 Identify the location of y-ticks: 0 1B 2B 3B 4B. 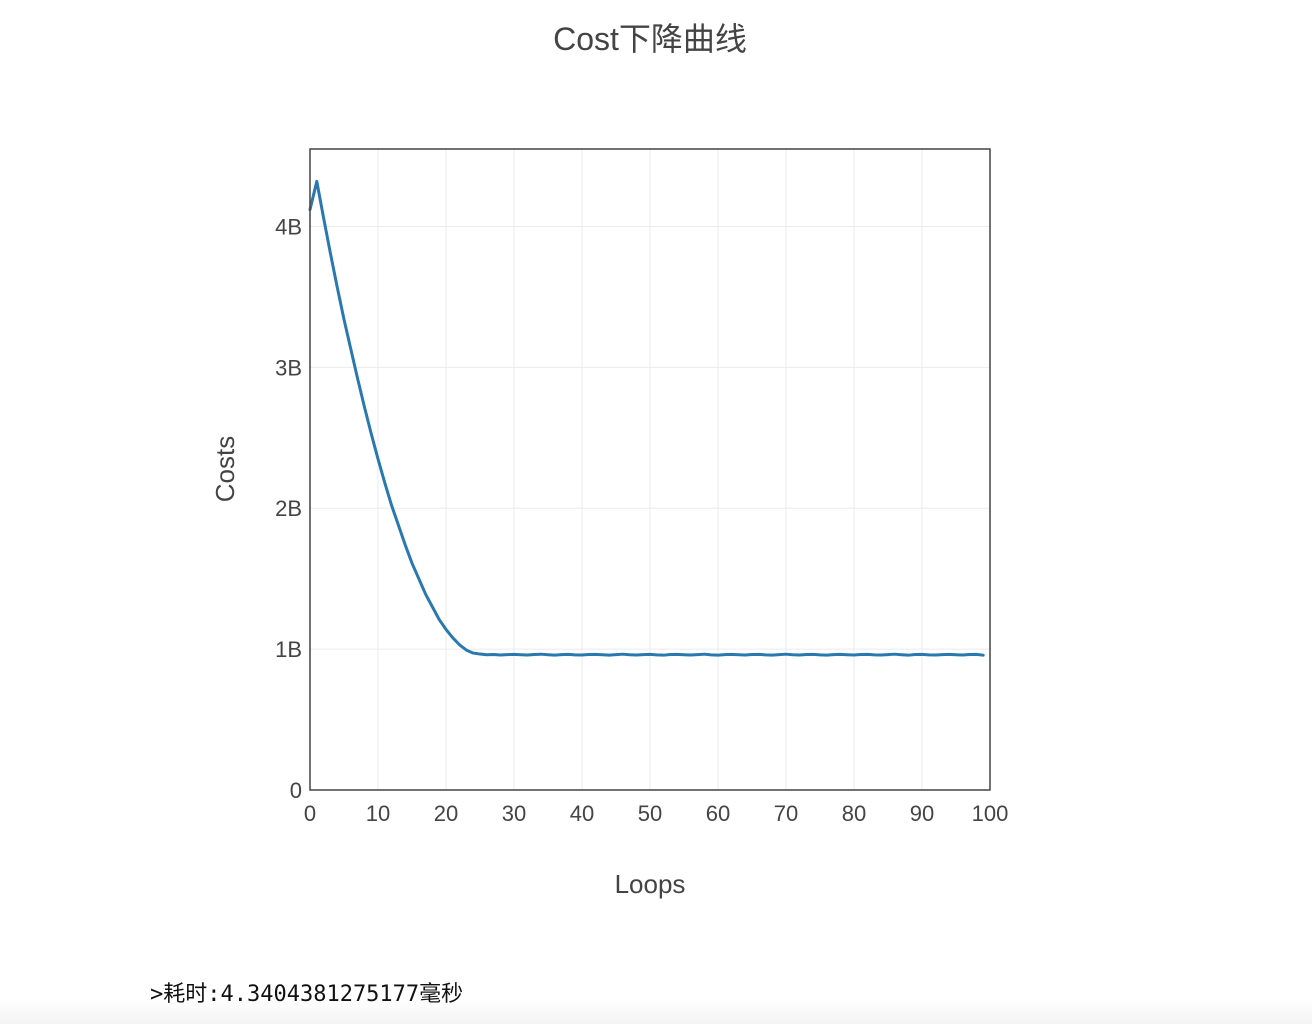
(288, 508).